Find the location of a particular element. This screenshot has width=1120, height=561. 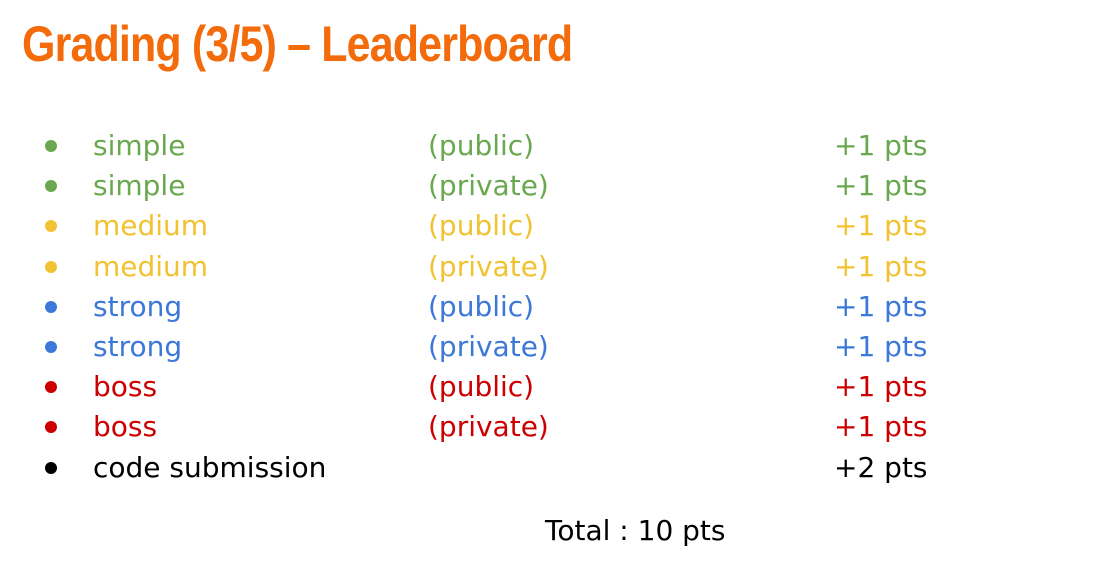

list-item: simple (public) +1 pts is located at coordinates (560, 146).